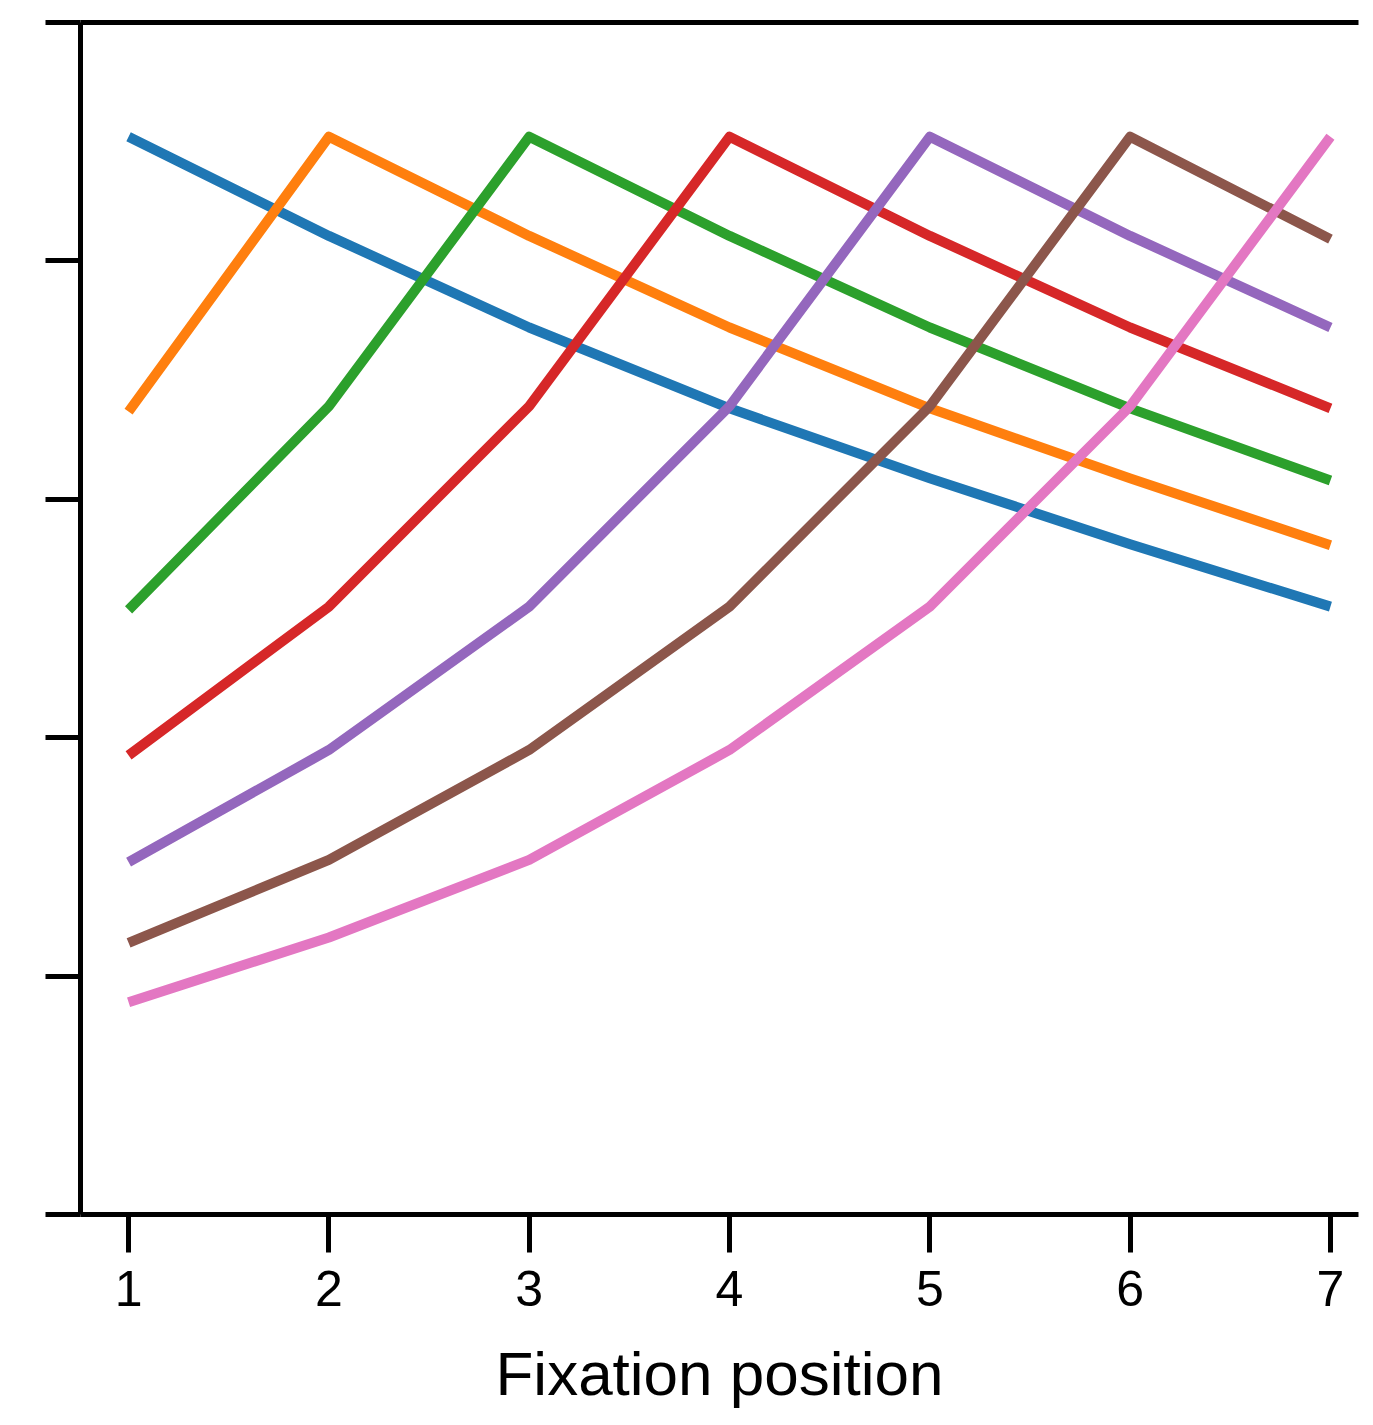  What do you see at coordinates (328, 1288) in the screenshot?
I see `x-tick-label: 2` at bounding box center [328, 1288].